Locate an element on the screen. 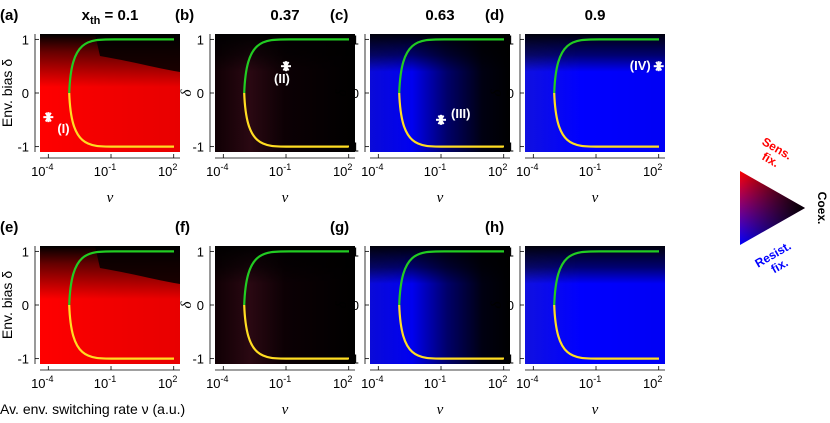  panel-g: -1 0 1 10⁻⁴ 10⁻¹ 10² ν δ (g) is located at coordinates (420, 318).